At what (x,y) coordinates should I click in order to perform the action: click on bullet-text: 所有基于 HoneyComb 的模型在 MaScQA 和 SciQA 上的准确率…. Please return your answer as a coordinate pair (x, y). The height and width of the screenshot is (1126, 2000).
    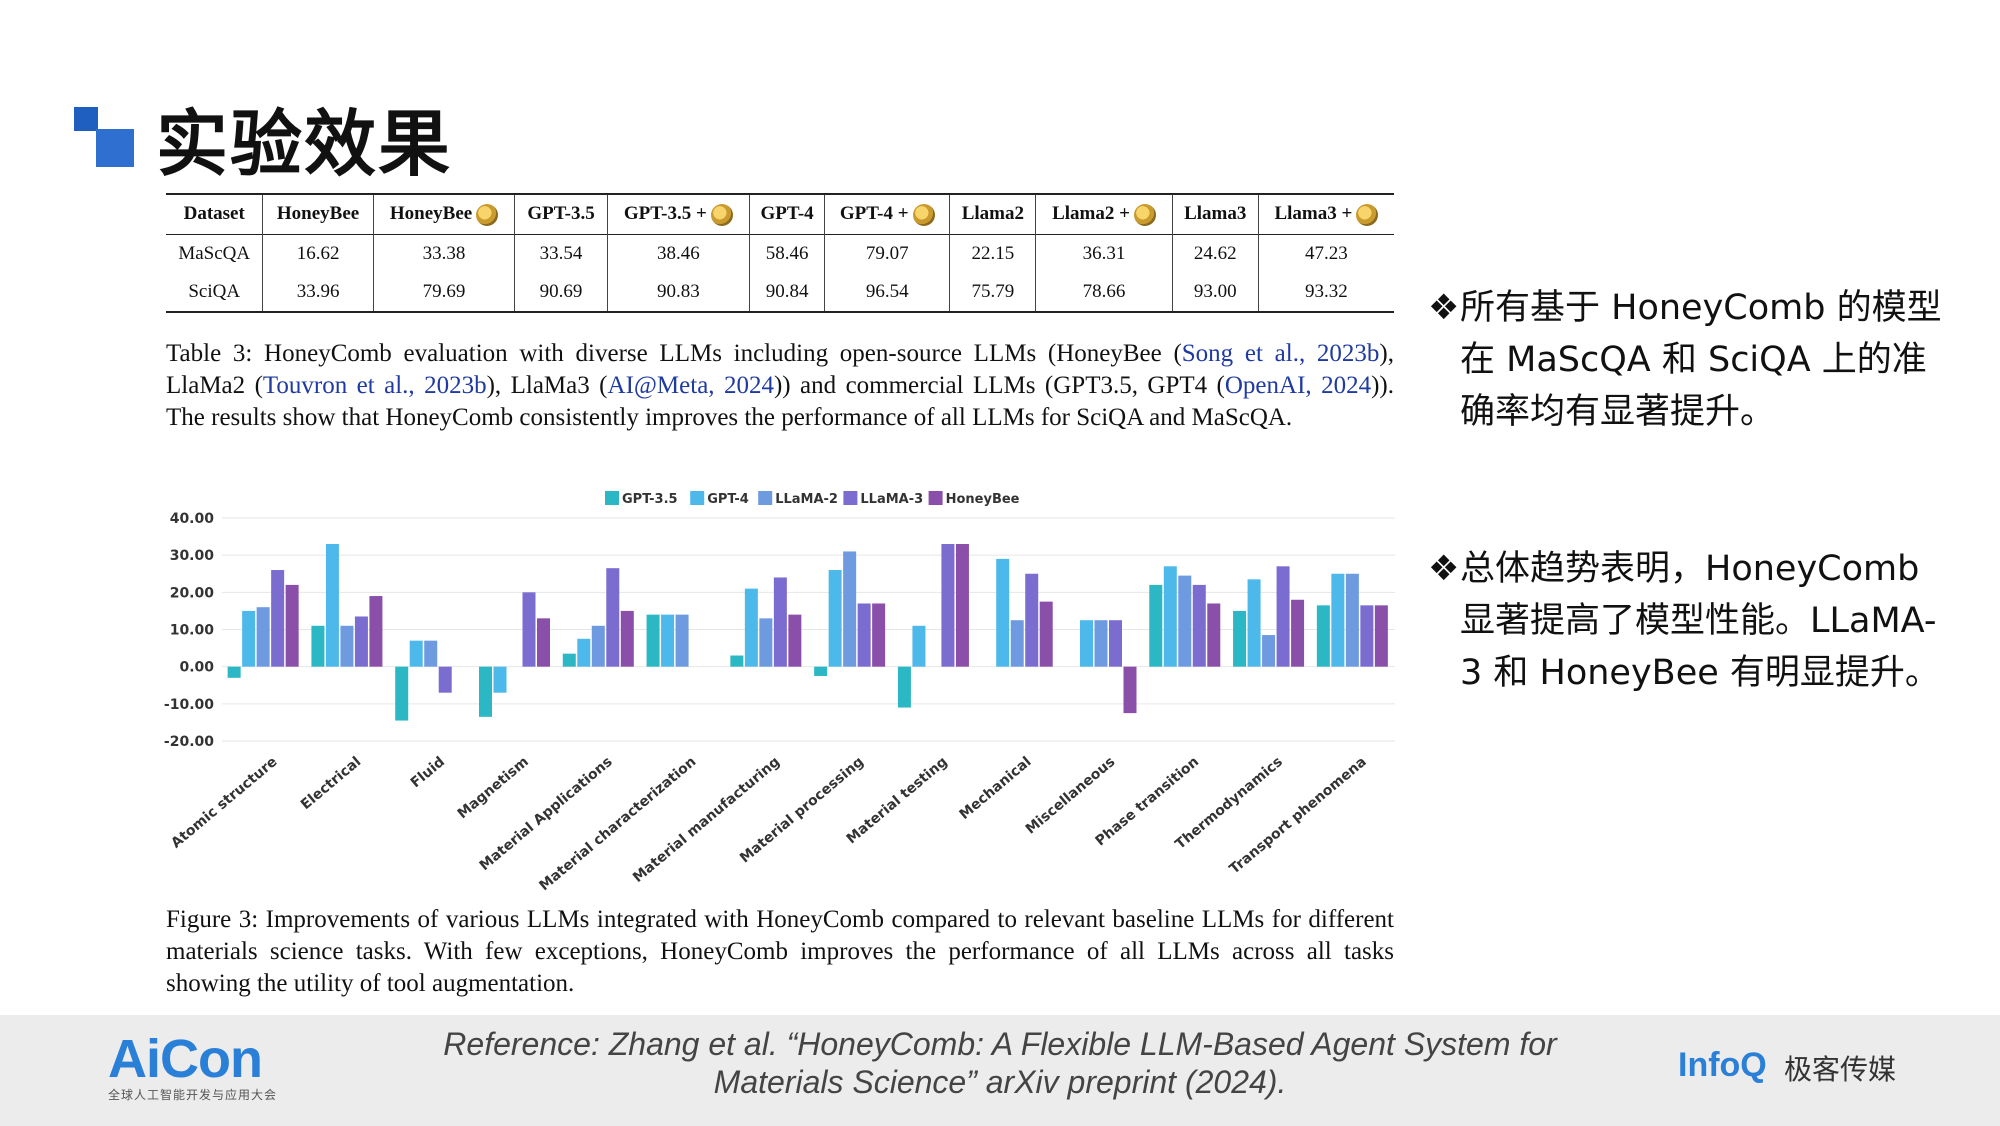
    Looking at the image, I should click on (1701, 360).